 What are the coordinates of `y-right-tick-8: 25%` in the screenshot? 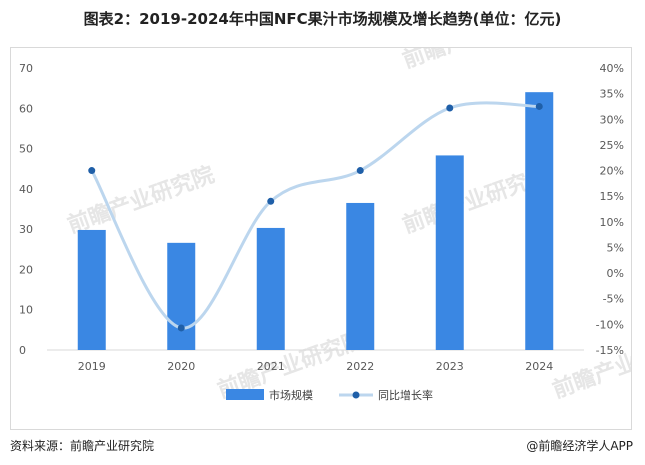 It's located at (612, 145).